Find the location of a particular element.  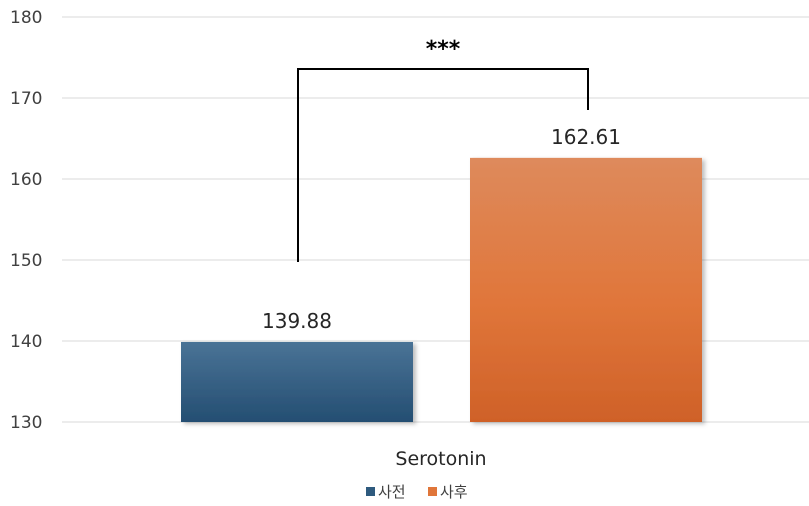

x-axis-categories: Serotonin is located at coordinates (440, 459).